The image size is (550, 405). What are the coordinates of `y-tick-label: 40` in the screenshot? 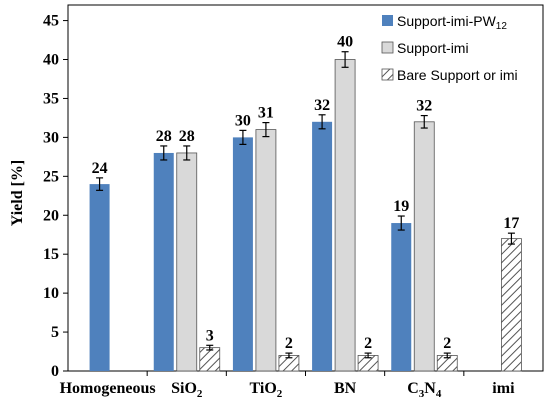 It's located at (51, 60).